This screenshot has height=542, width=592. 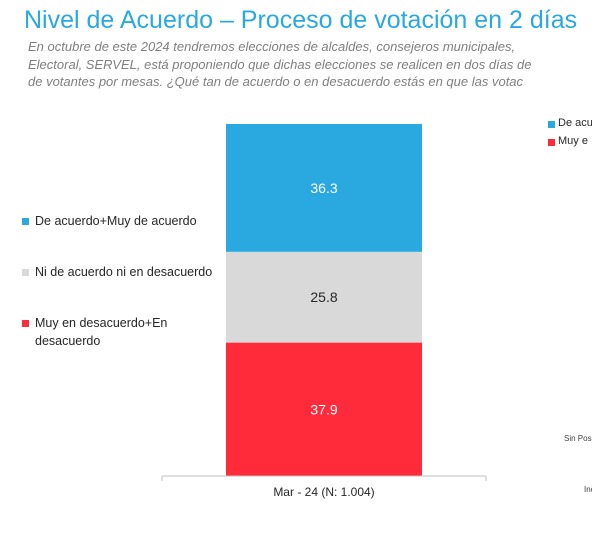 I want to click on side-note: Inc, so click(x=588, y=489).